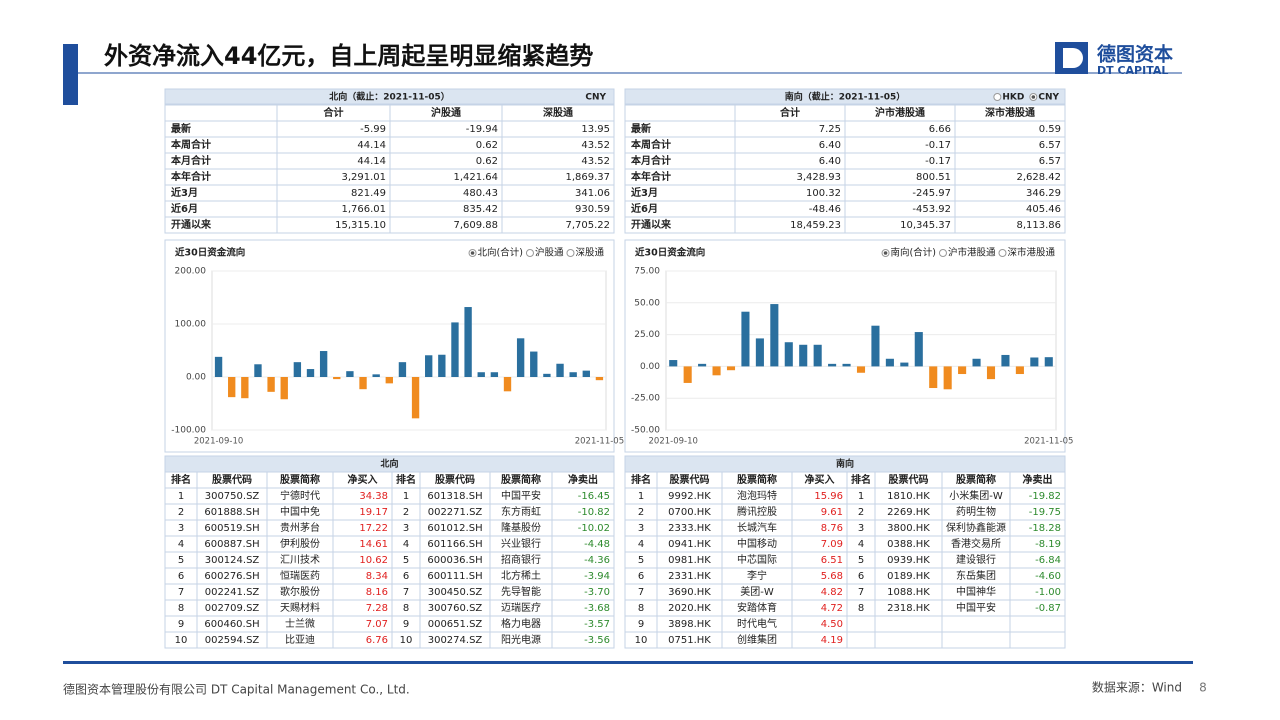 This screenshot has width=1280, height=720. I want to click on currency: CNY, so click(595, 98).